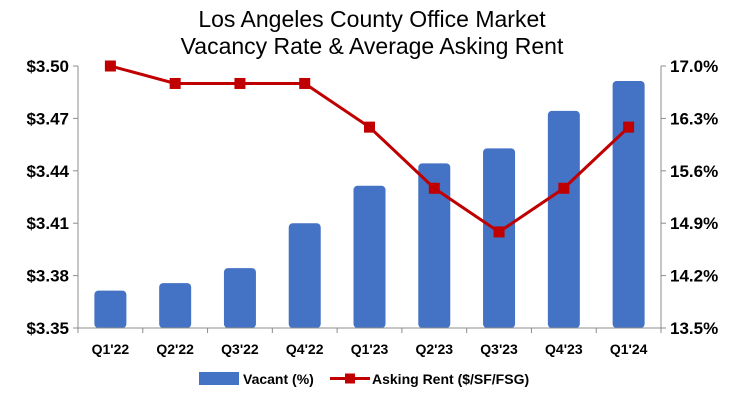  Describe the element at coordinates (364, 379) in the screenshot. I see `legend: Vacant (%) Asking Rent ($/SF/FSG)` at that location.